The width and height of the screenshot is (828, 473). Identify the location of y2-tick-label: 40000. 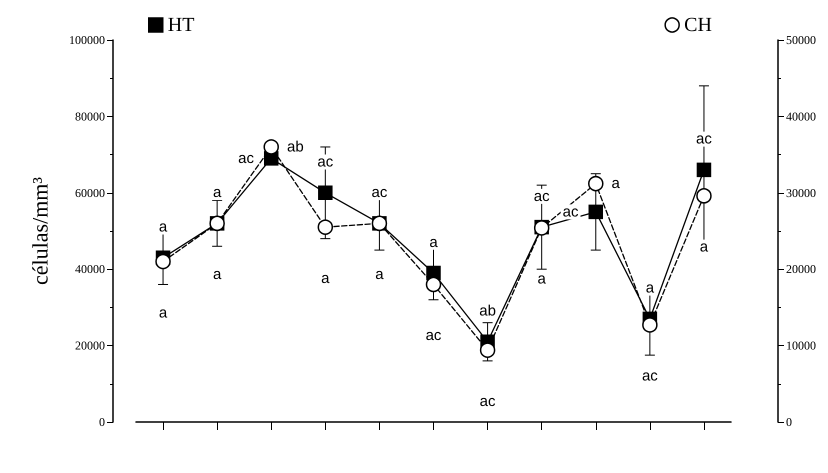
(801, 116).